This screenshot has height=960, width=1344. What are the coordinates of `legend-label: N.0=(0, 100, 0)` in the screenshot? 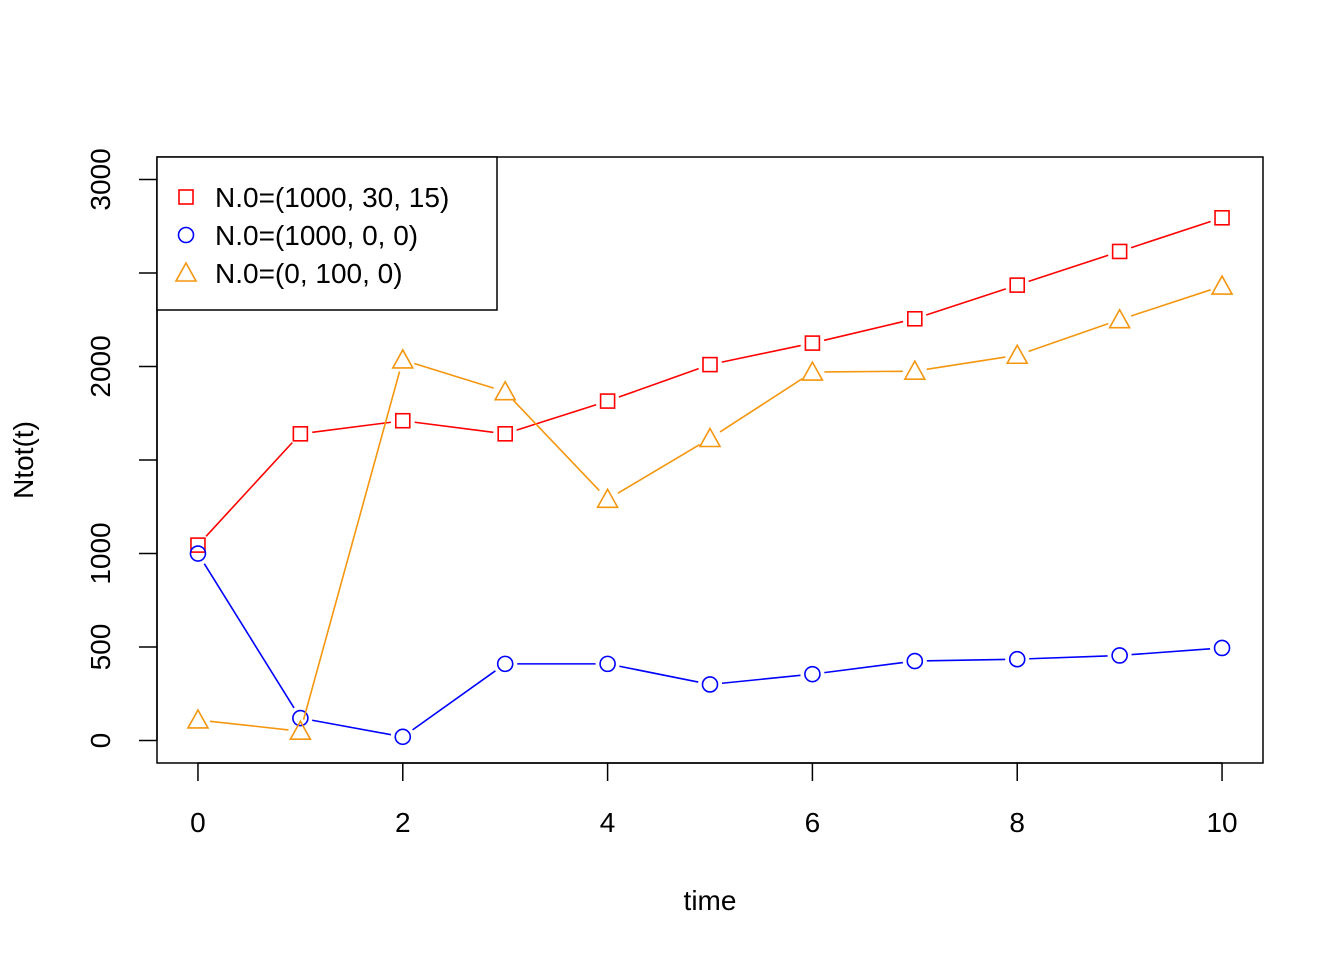 It's located at (309, 273).